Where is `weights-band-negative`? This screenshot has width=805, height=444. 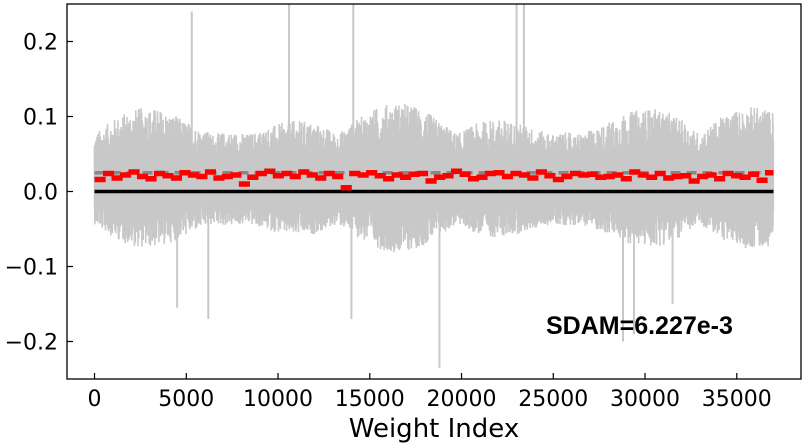
weights-band-negative is located at coordinates (434, 222).